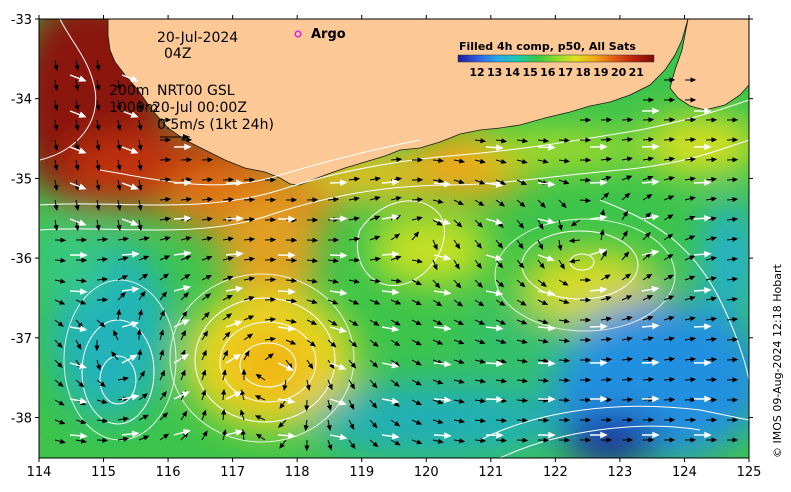  Describe the element at coordinates (513, 72) in the screenshot. I see `colorbar-tick-label: 14` at that location.